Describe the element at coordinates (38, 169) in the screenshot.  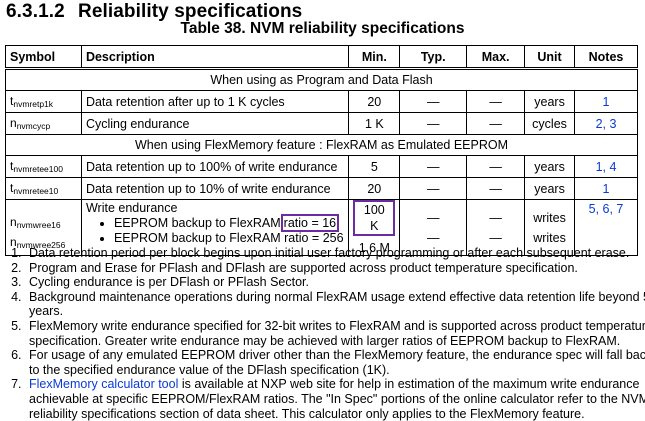
I see `symbol-subscript: nvmretee100` at that location.